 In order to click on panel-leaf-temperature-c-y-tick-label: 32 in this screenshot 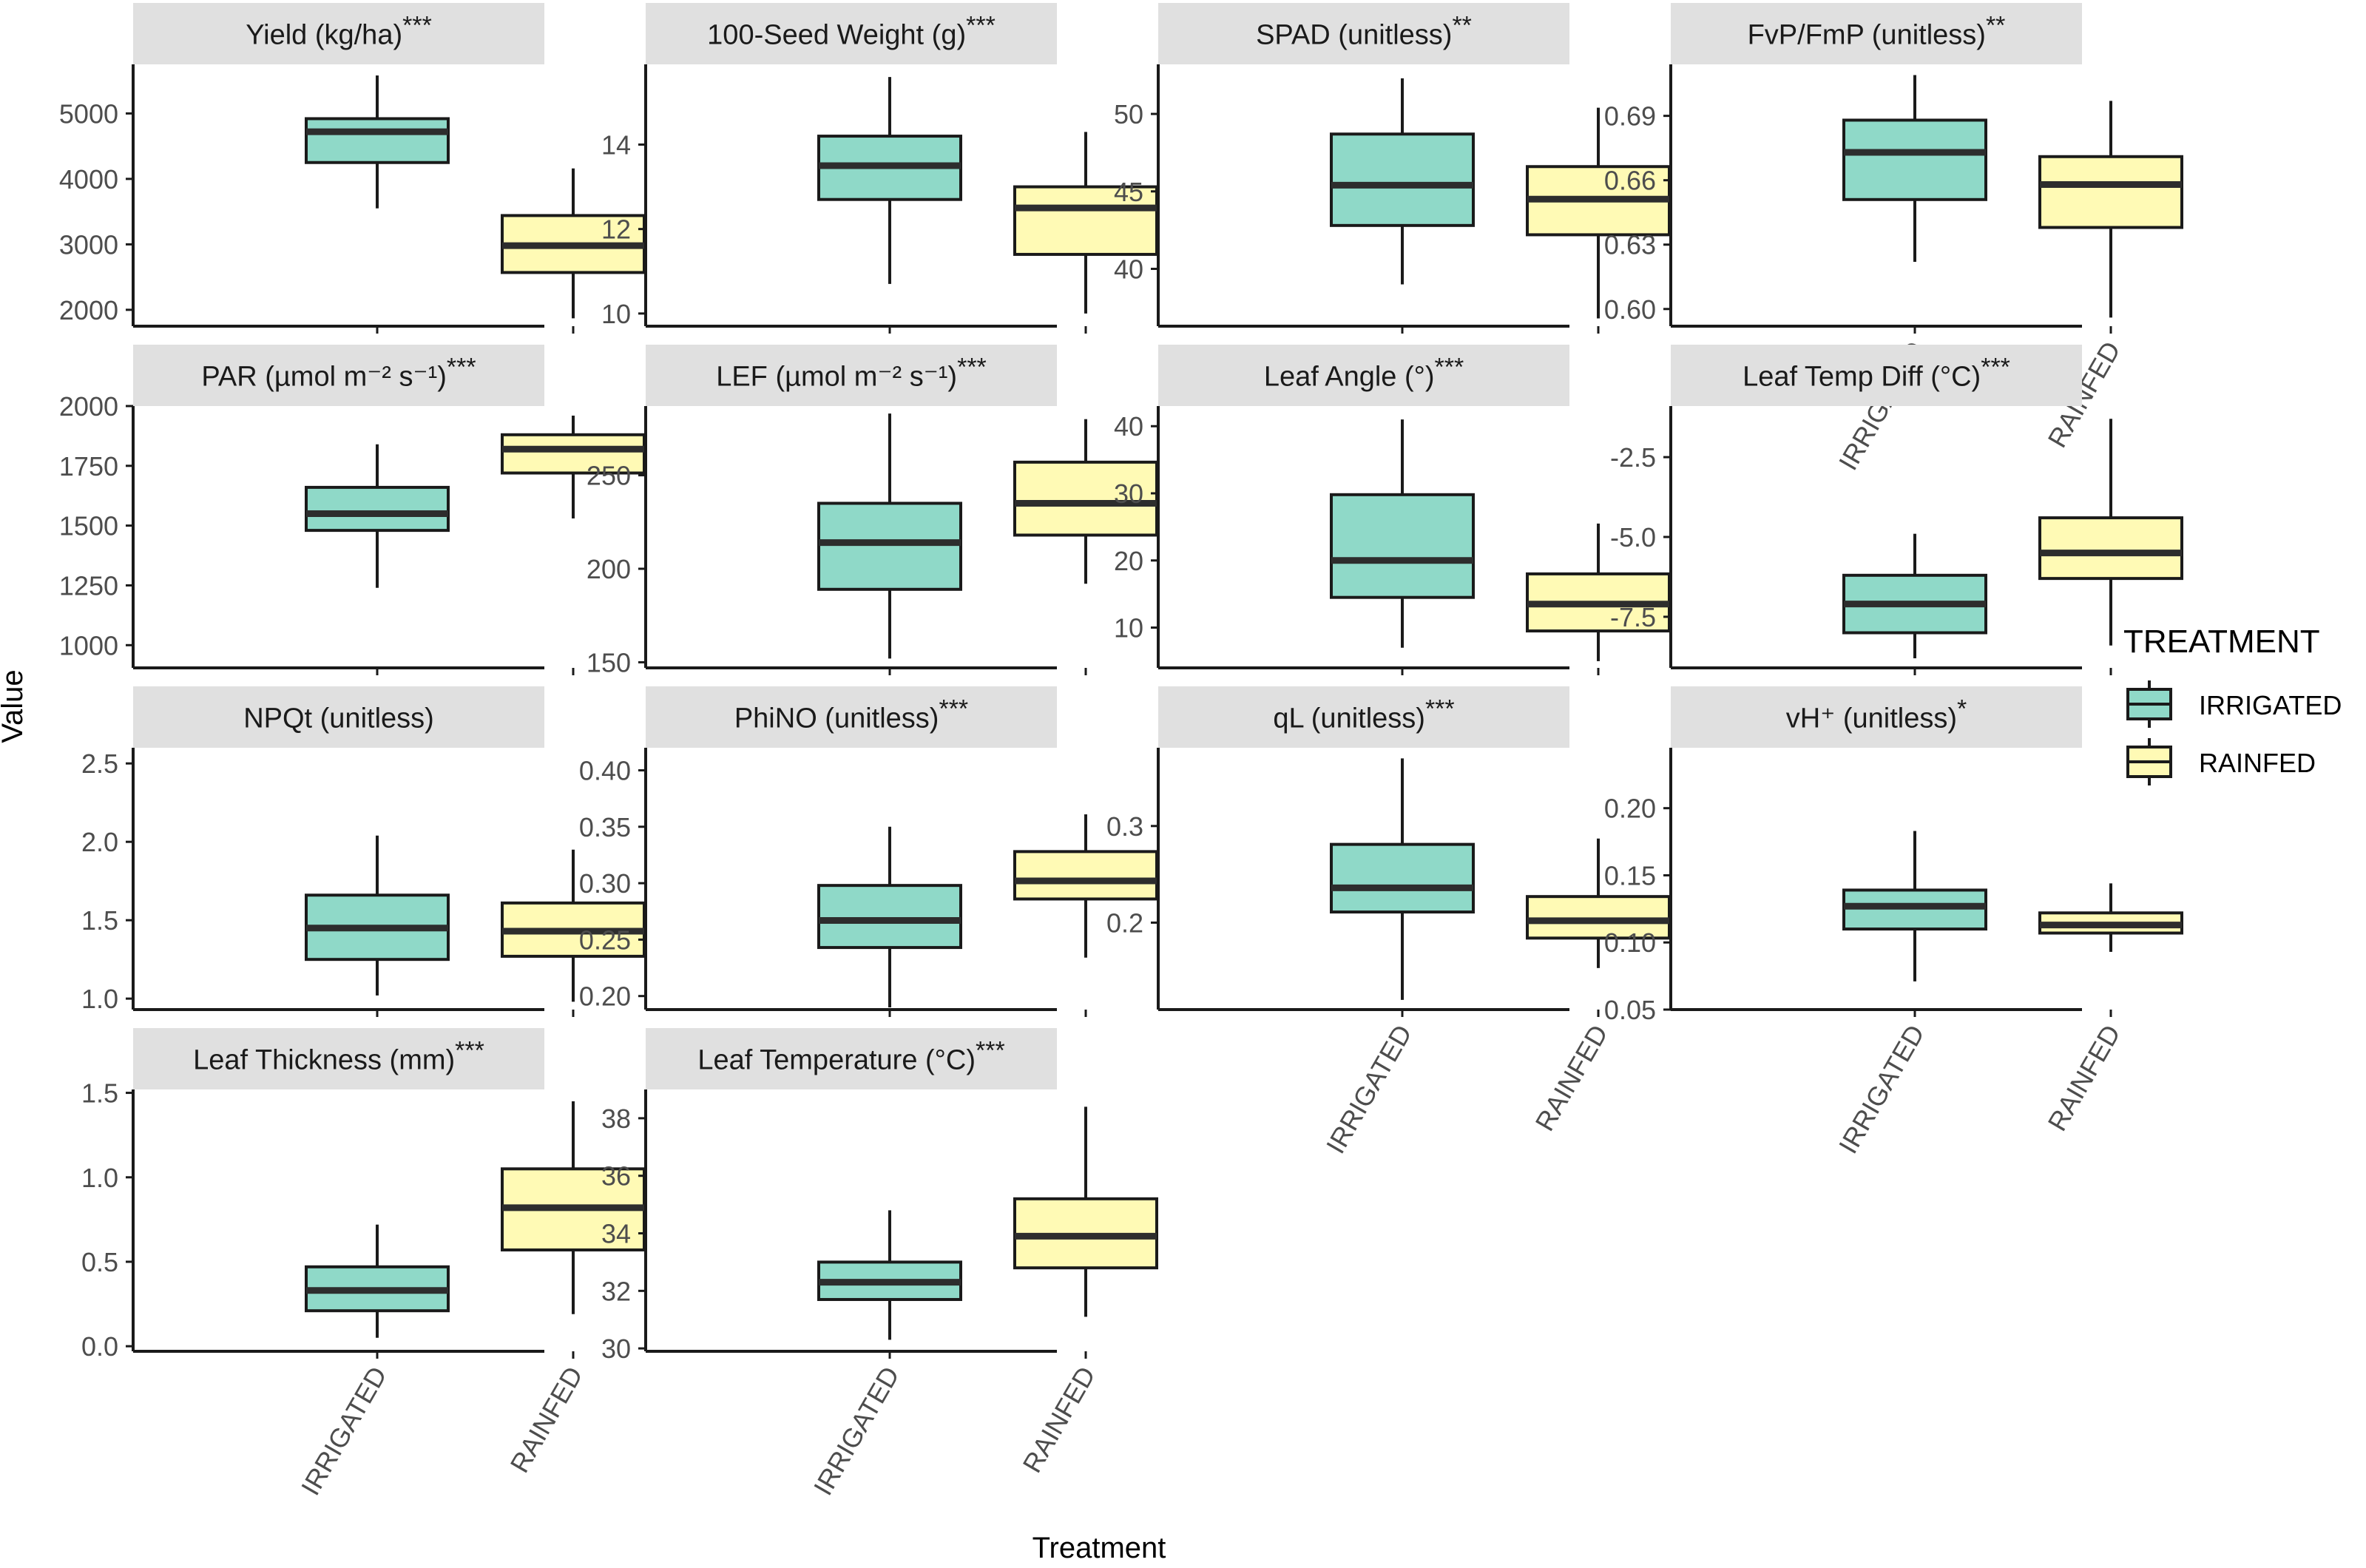, I will do `click(616, 1291)`.